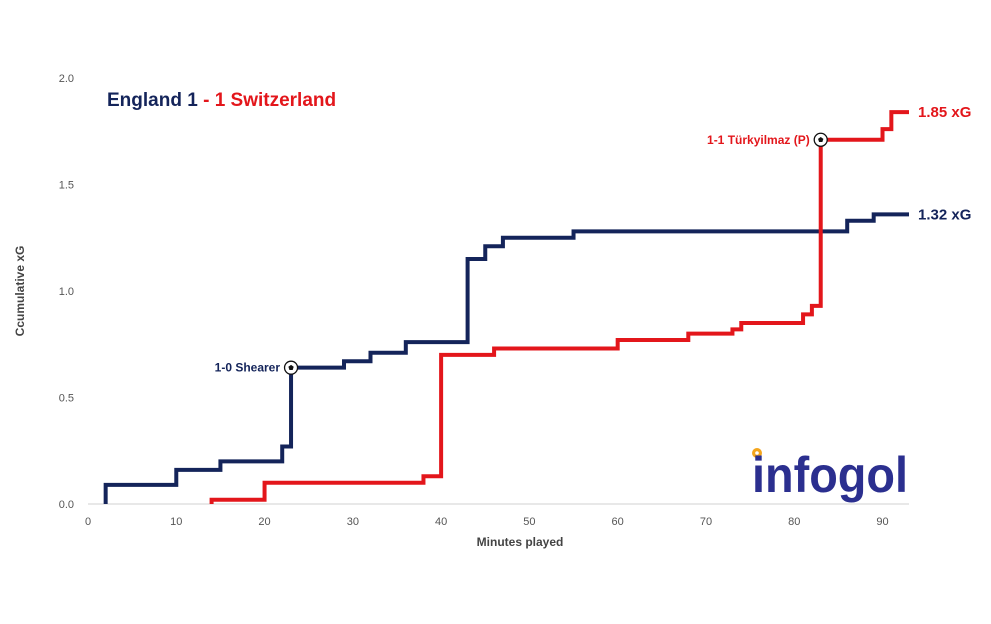 This screenshot has width=991, height=624. What do you see at coordinates (529, 522) in the screenshot?
I see `x-tick-label: 50` at bounding box center [529, 522].